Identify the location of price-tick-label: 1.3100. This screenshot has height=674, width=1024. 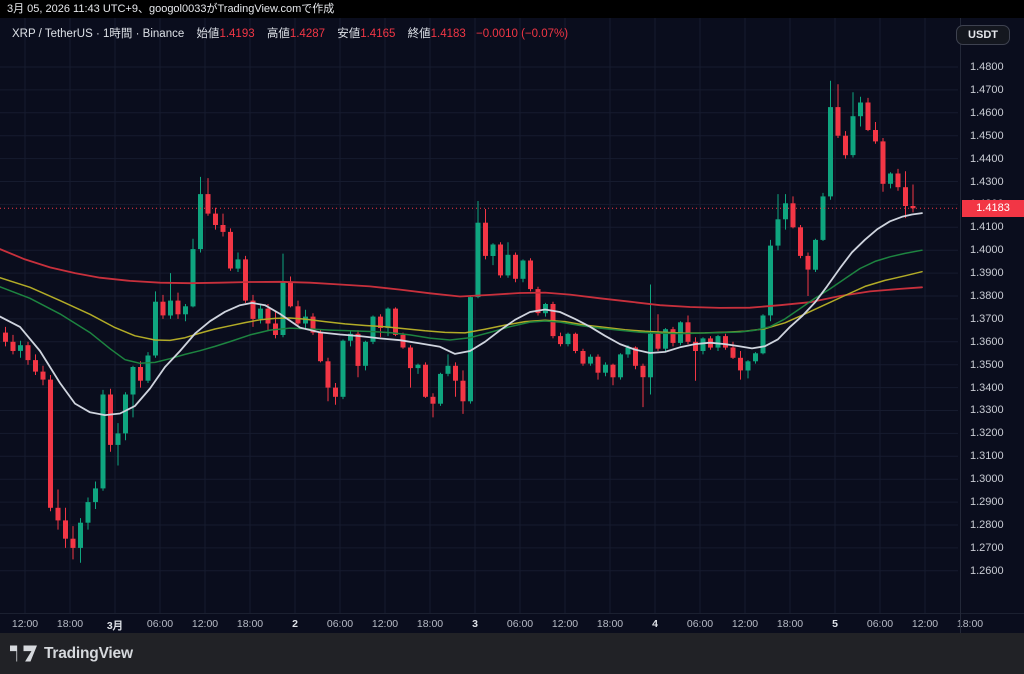
(987, 456).